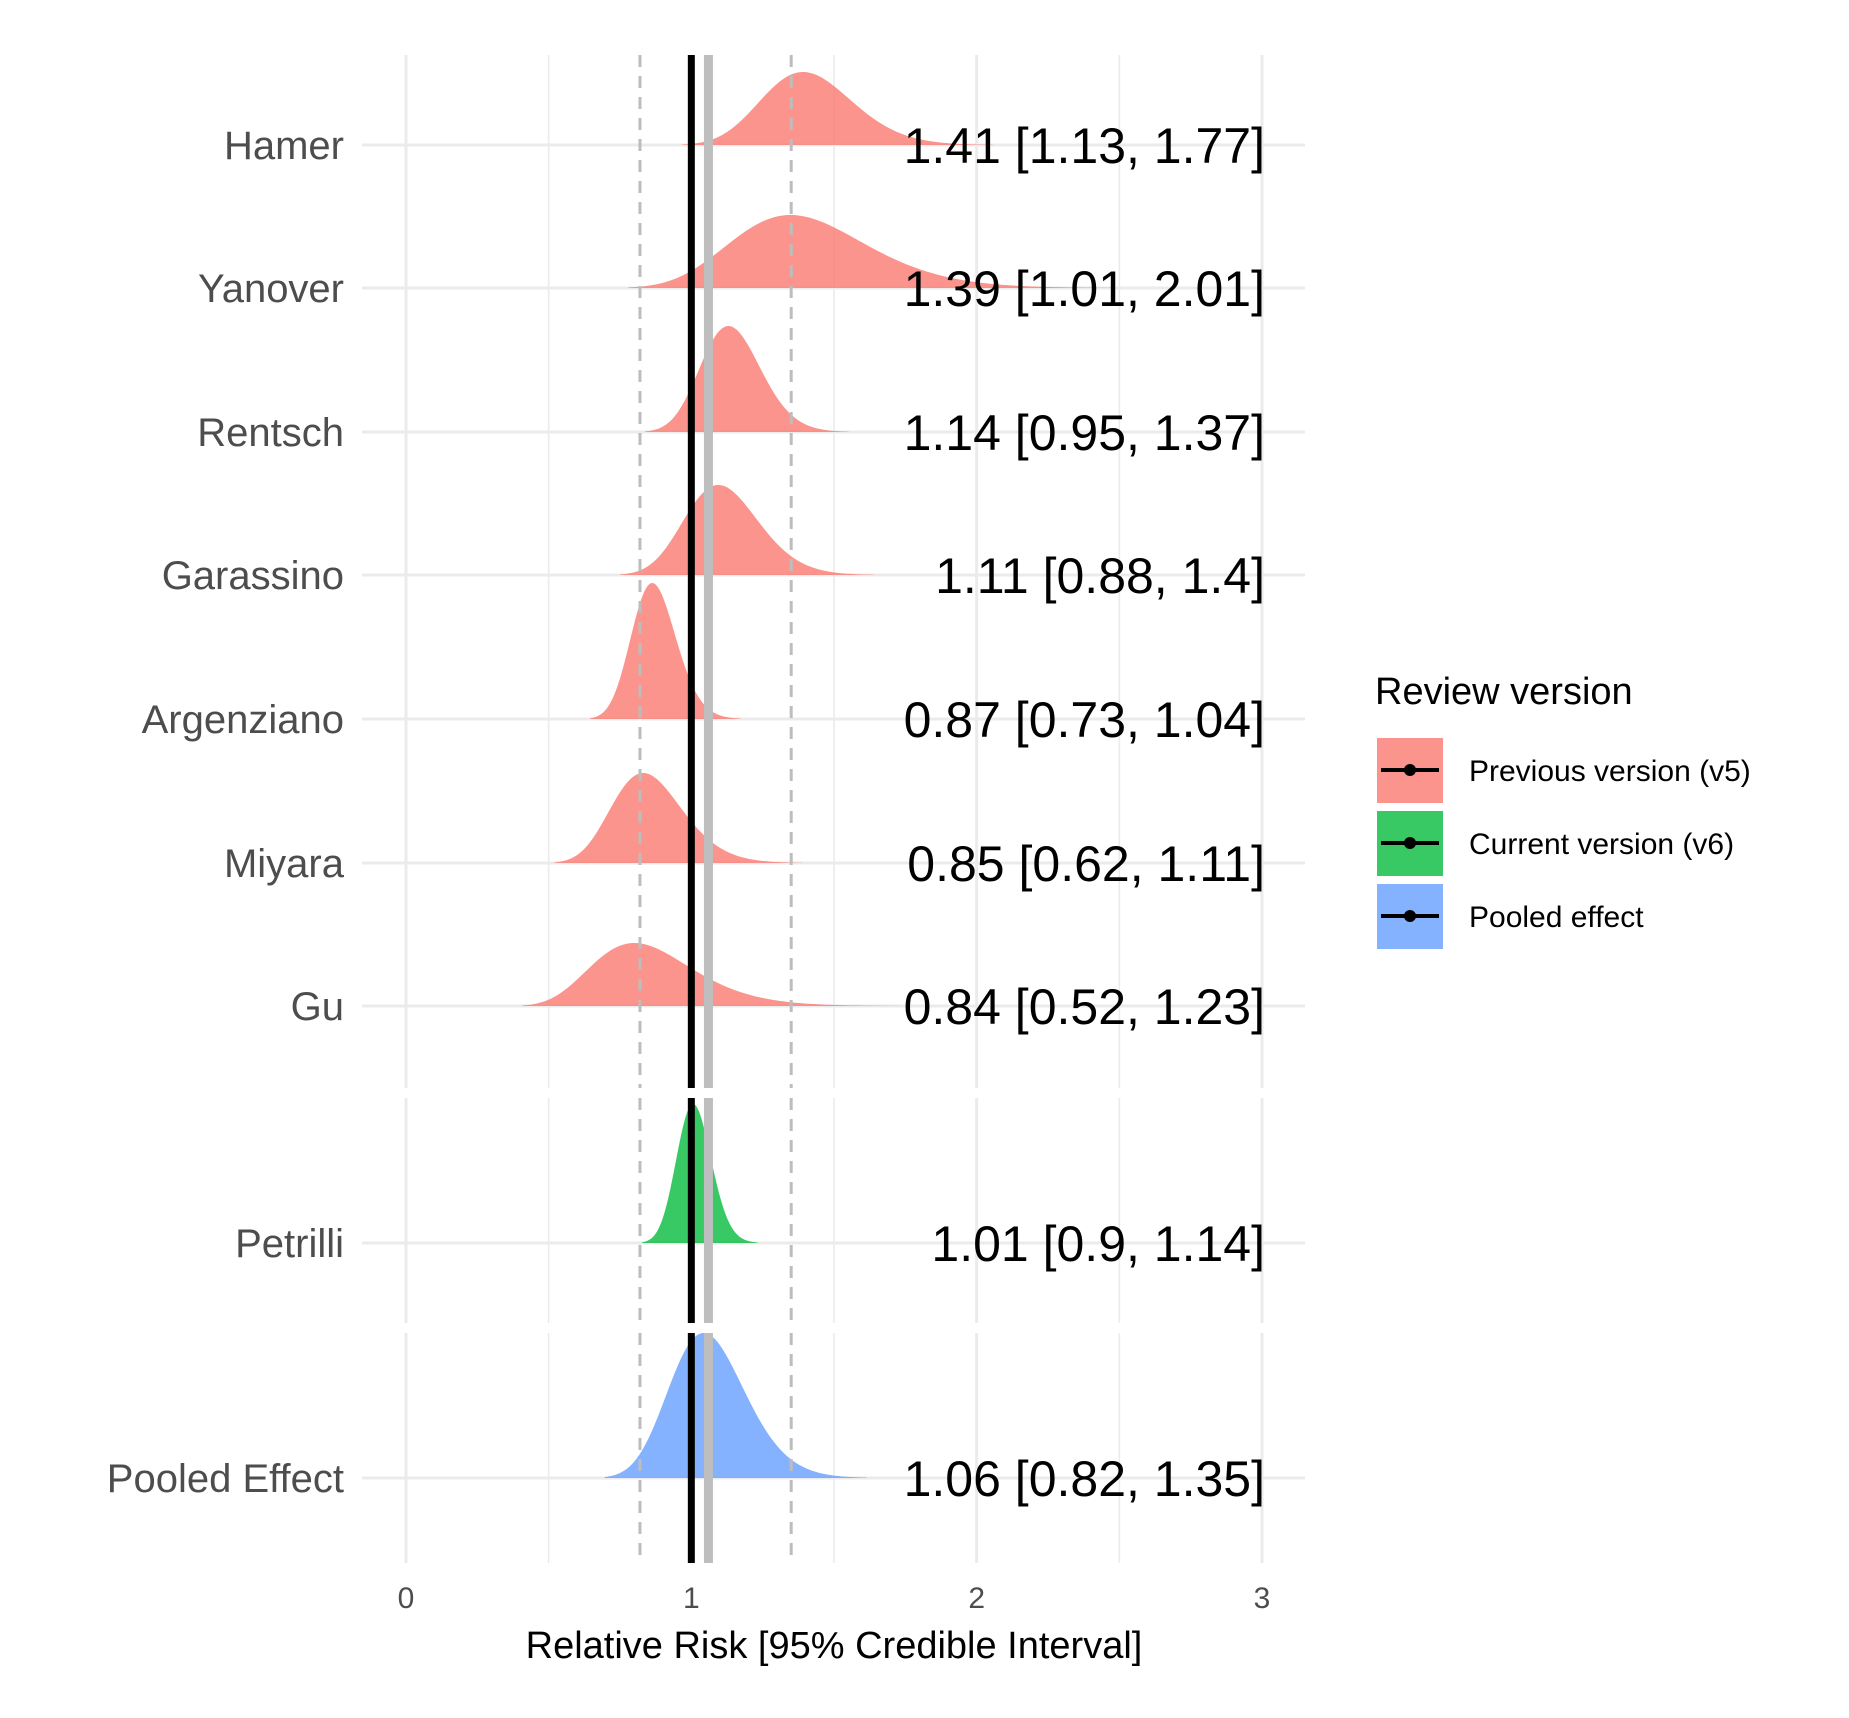  What do you see at coordinates (1098, 1244) in the screenshot?
I see `ci-label: 1.01 [0.9, 1.14]` at bounding box center [1098, 1244].